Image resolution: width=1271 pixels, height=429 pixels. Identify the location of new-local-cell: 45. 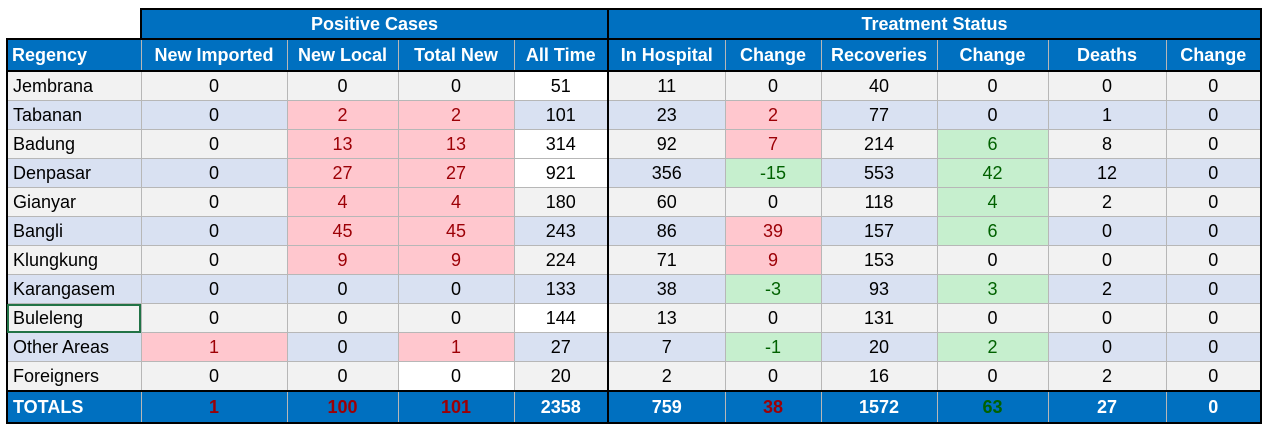
(342, 231).